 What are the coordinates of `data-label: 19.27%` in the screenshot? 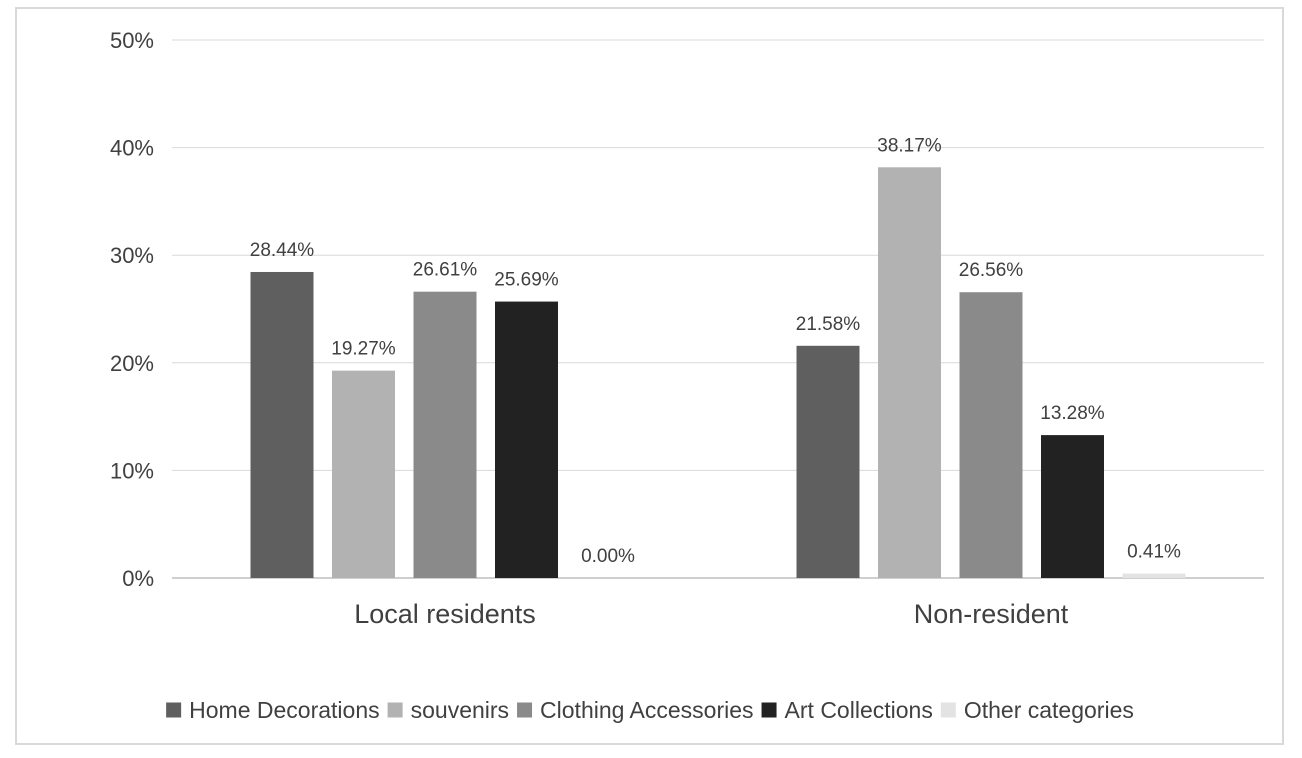 It's located at (363, 349).